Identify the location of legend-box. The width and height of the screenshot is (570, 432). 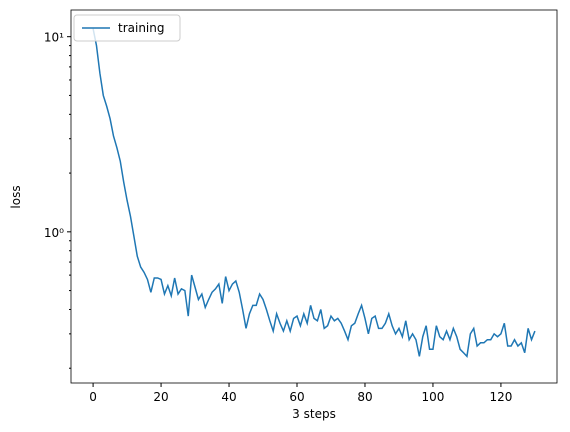
(127, 28).